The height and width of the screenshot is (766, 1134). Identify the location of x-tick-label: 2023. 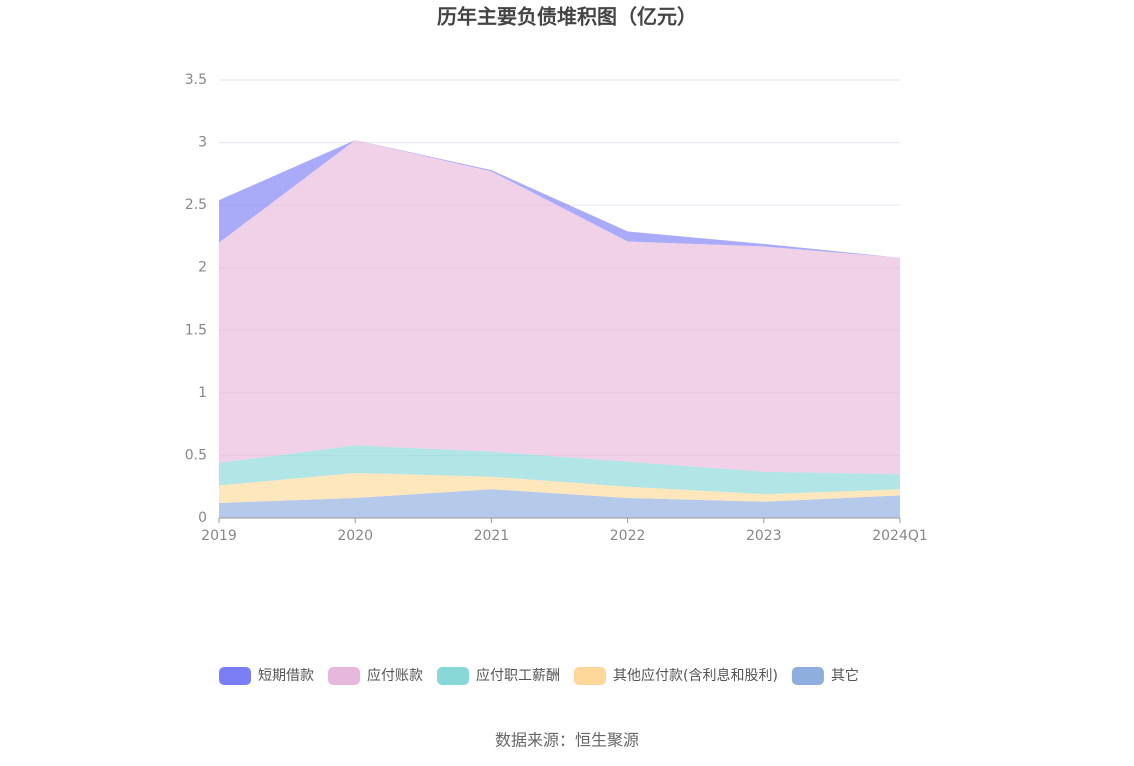
(764, 536).